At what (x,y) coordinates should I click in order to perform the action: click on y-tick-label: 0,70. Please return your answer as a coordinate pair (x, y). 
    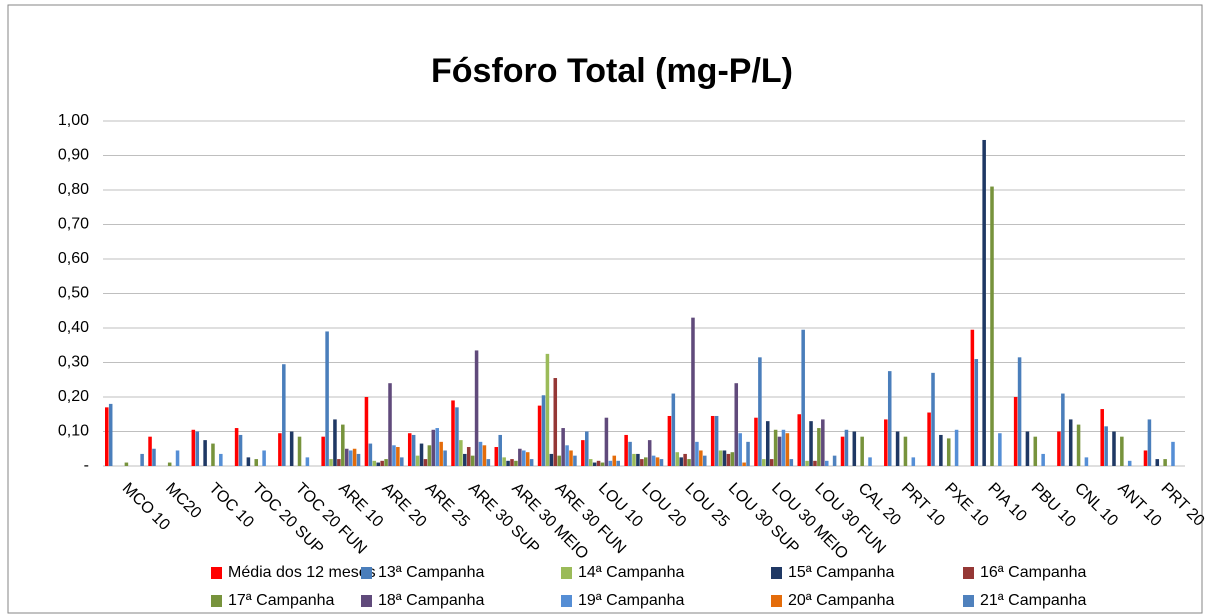
    Looking at the image, I should click on (73, 224).